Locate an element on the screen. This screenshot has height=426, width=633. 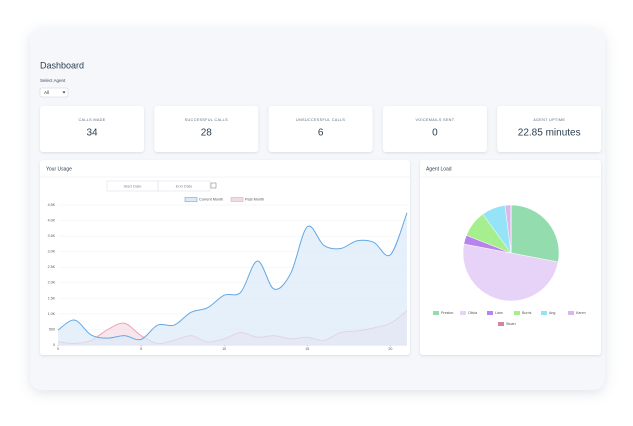
select-value: All is located at coordinates (46, 92).